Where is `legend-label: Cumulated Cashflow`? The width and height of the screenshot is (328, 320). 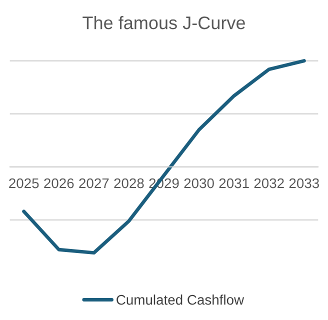 legend-label: Cumulated Cashflow is located at coordinates (180, 299).